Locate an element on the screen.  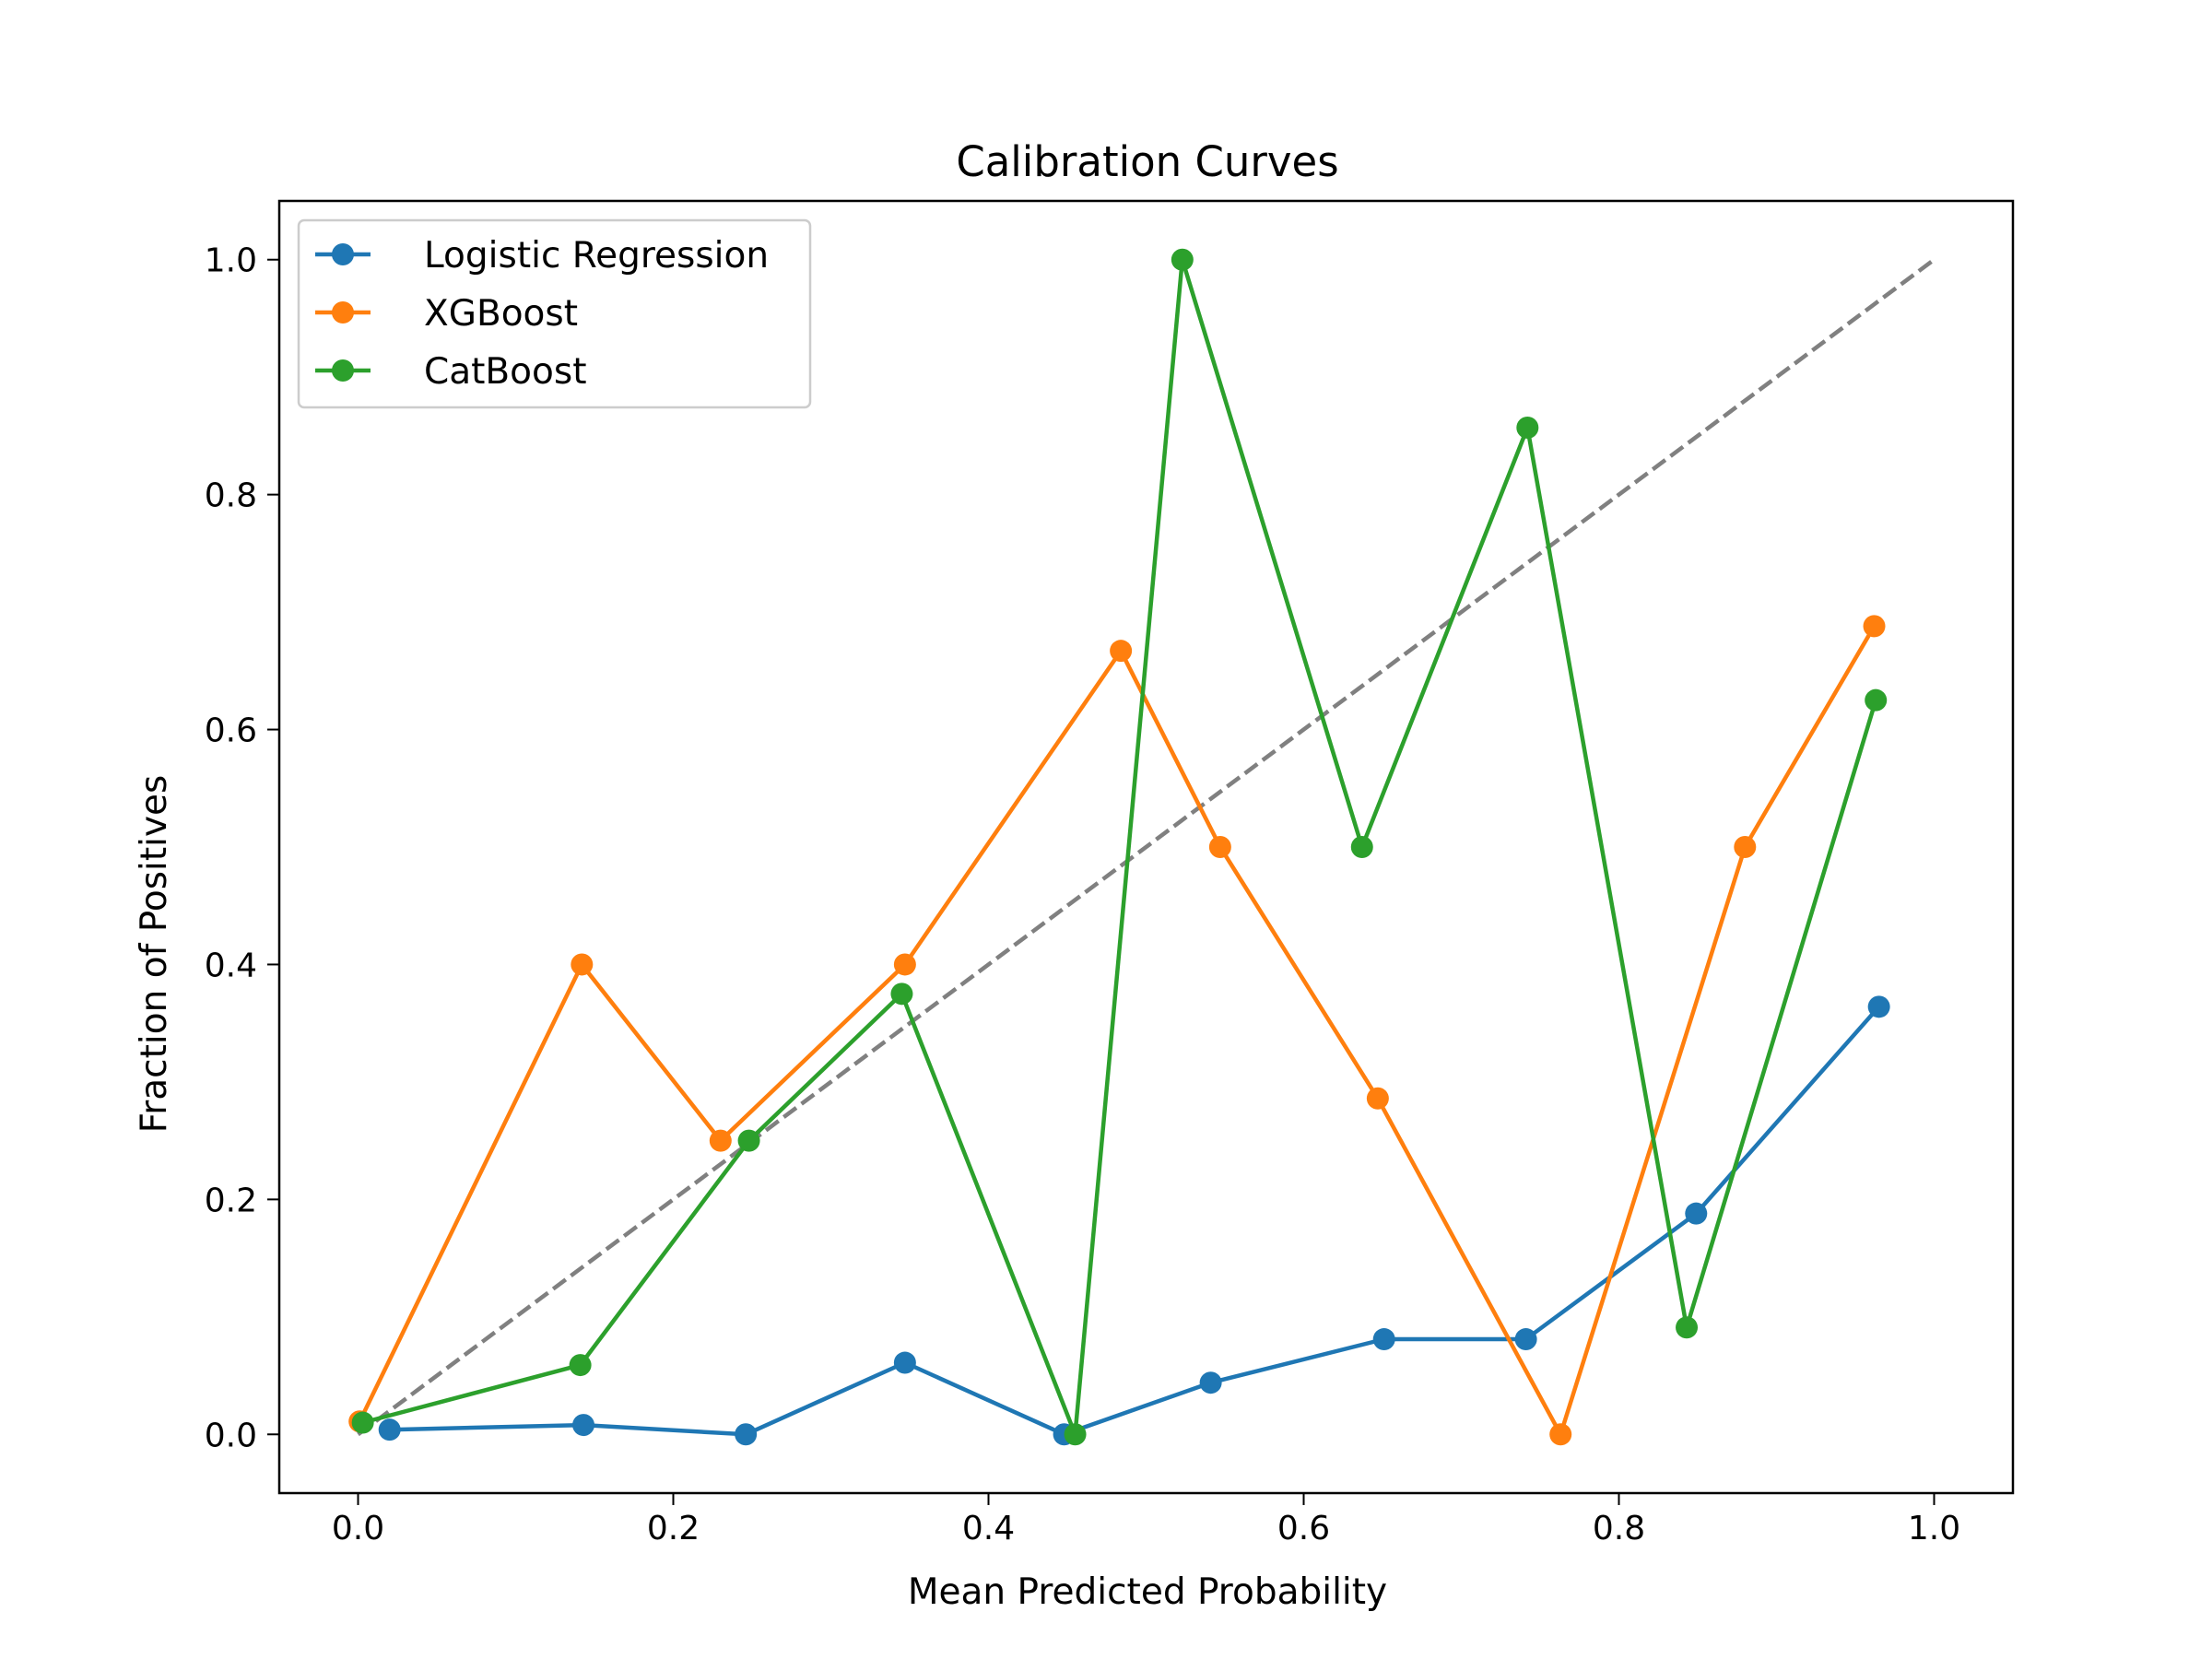
chart-title: Calibration Curves is located at coordinates (1147, 161).